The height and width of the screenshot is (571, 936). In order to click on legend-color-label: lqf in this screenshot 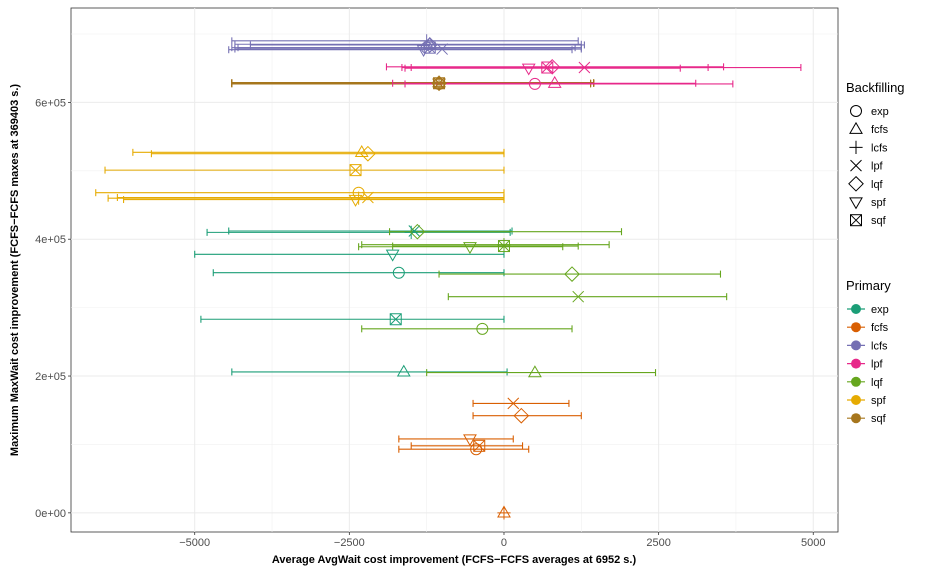, I will do `click(877, 383)`.